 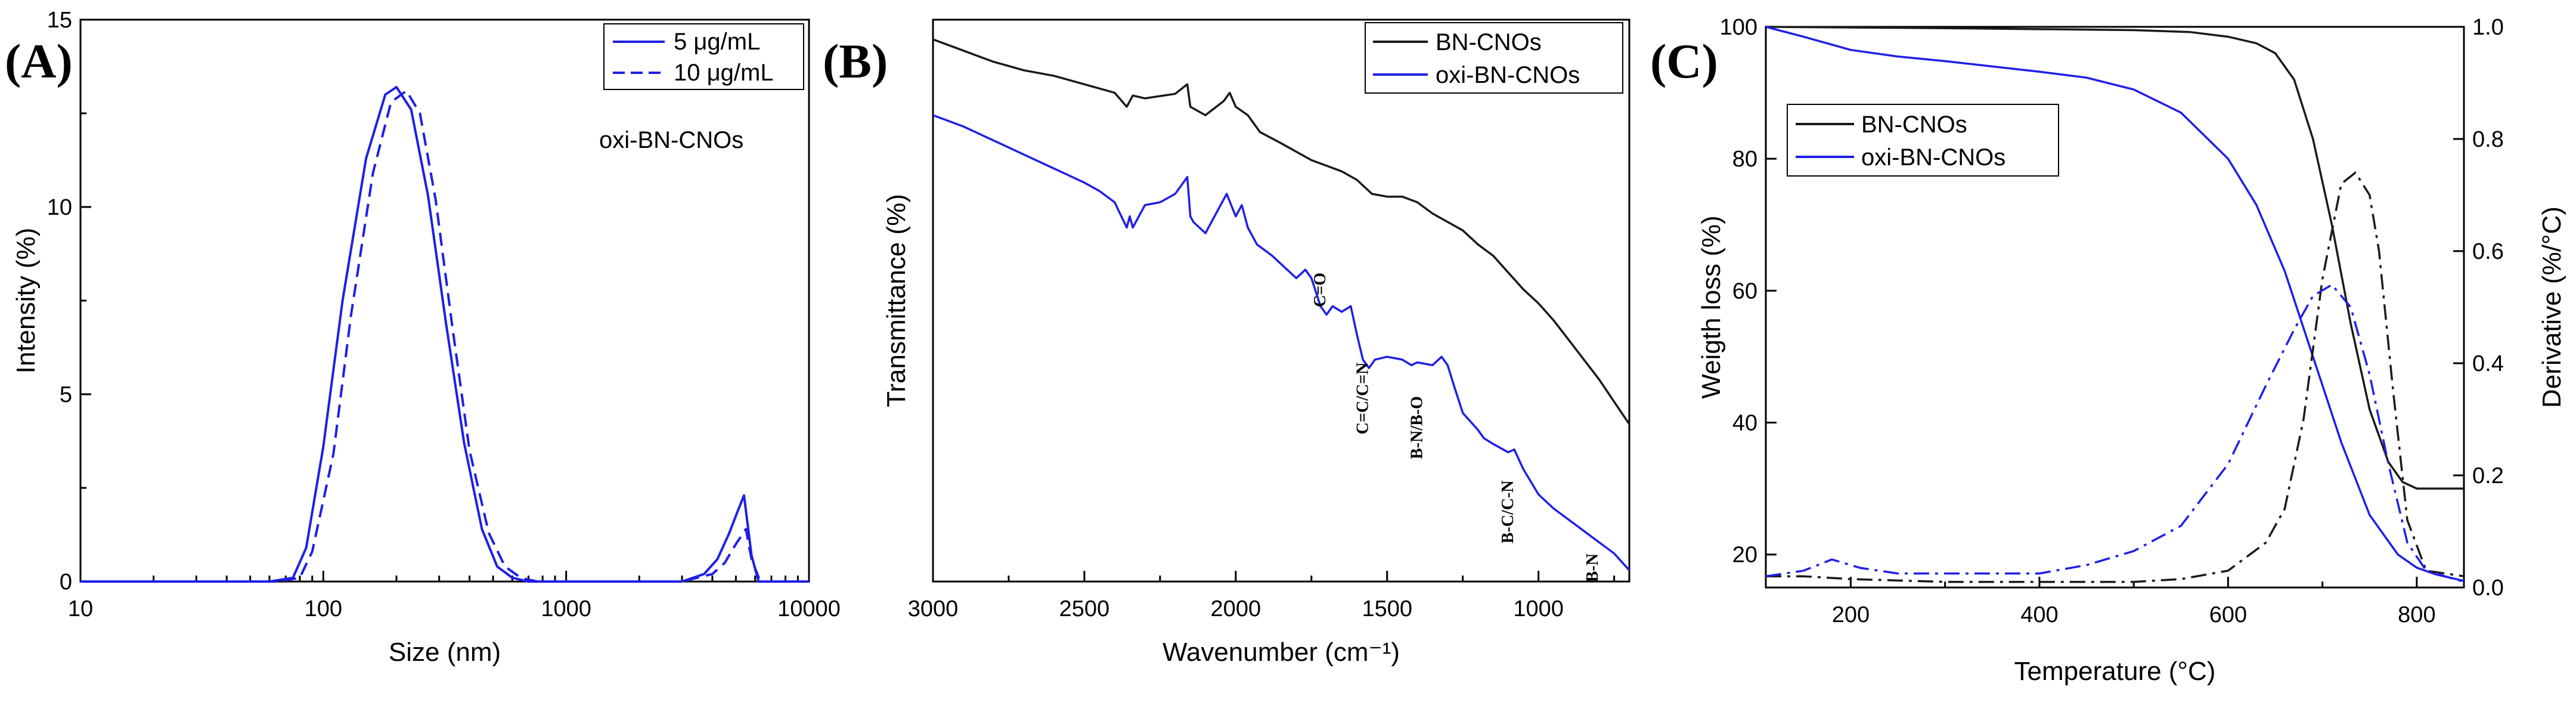 What do you see at coordinates (671, 140) in the screenshot?
I see `sample-annotation: oxi-BN-CNOs` at bounding box center [671, 140].